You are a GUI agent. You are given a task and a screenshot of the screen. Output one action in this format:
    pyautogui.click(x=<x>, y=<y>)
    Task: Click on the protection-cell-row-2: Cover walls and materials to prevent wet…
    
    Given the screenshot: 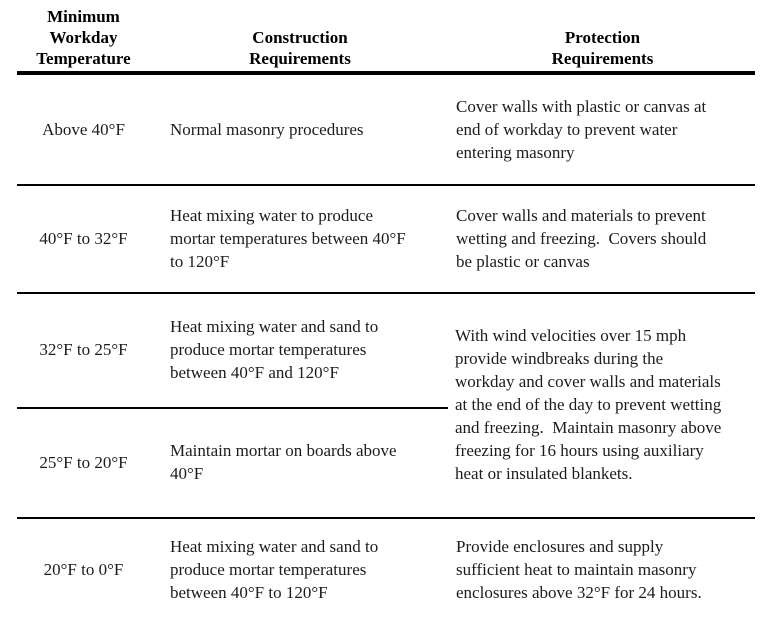 What is the action you would take?
    pyautogui.click(x=581, y=238)
    